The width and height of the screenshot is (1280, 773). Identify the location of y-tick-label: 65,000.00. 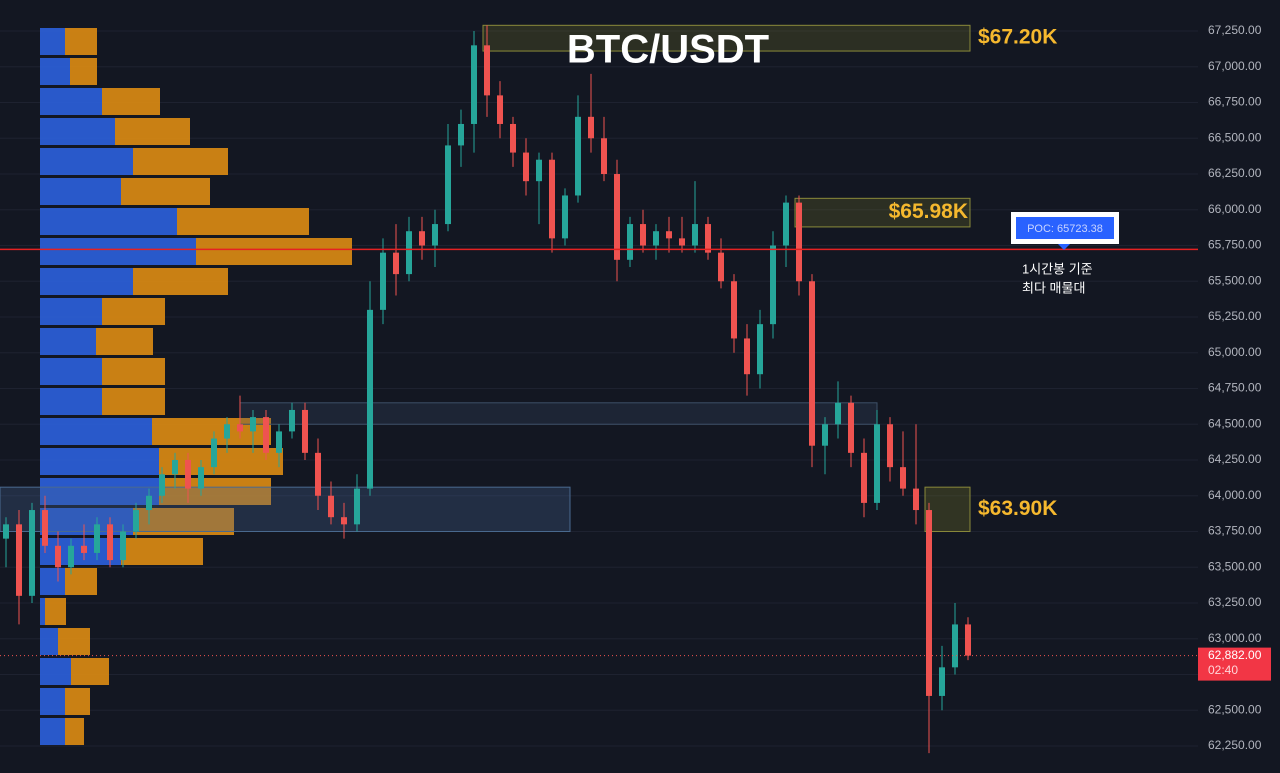
(1235, 352).